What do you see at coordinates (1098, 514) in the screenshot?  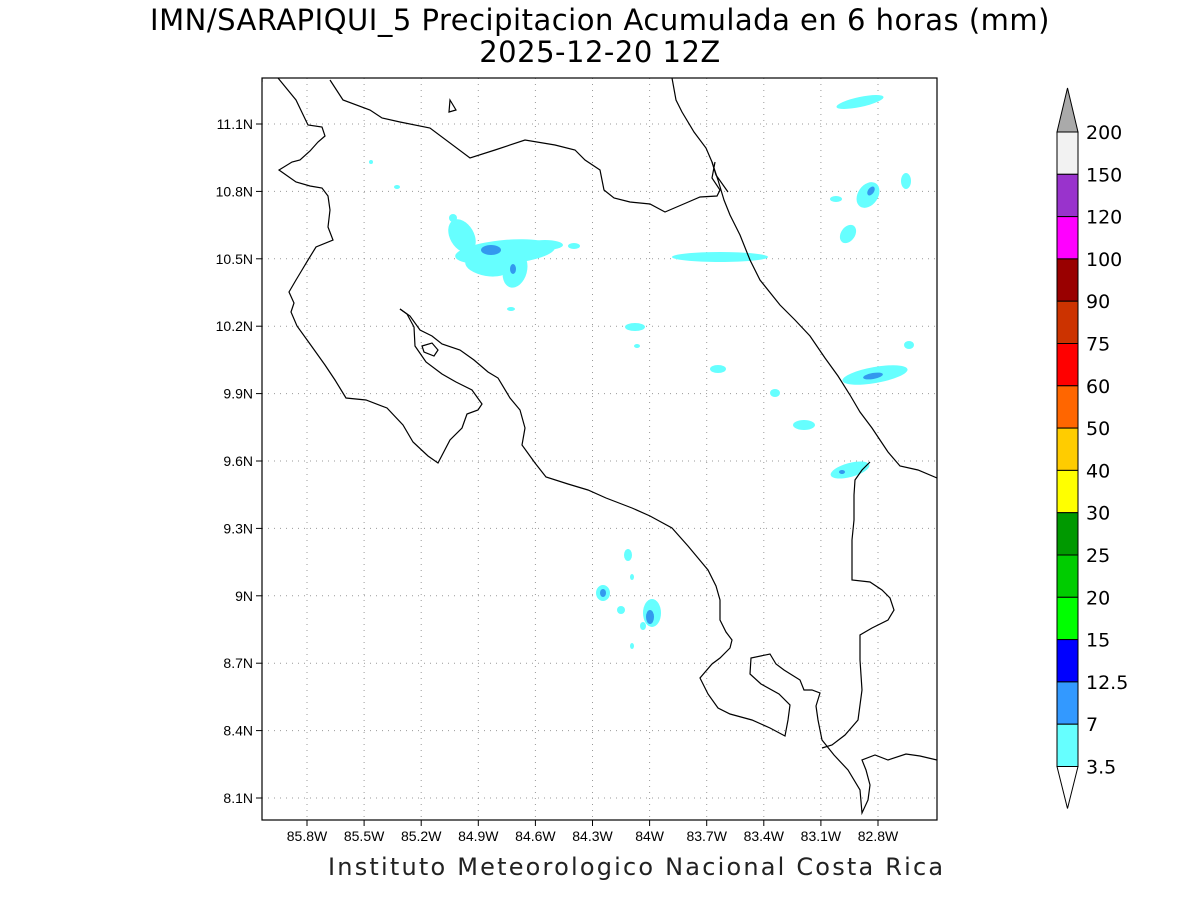 I see `colorbar-label: 30` at bounding box center [1098, 514].